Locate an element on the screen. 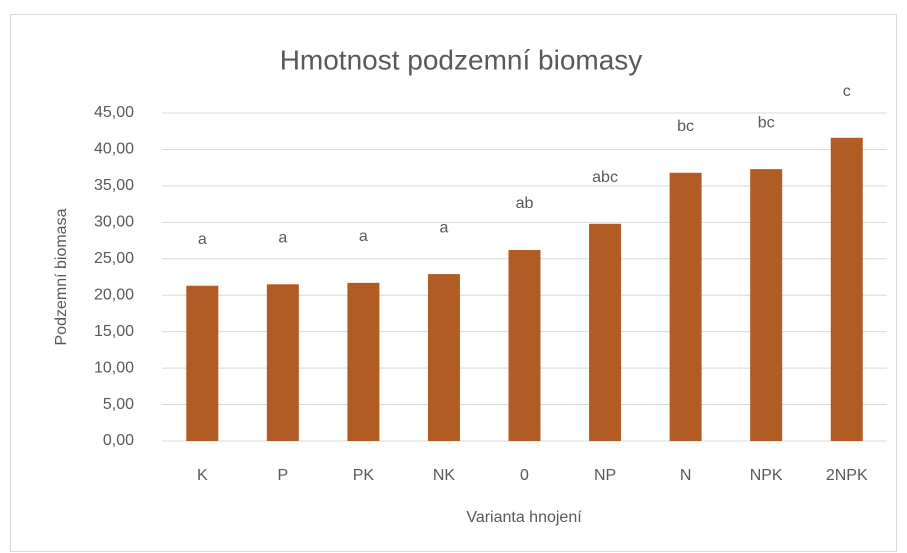 The image size is (907, 553). x-tick-label: PK is located at coordinates (364, 475).